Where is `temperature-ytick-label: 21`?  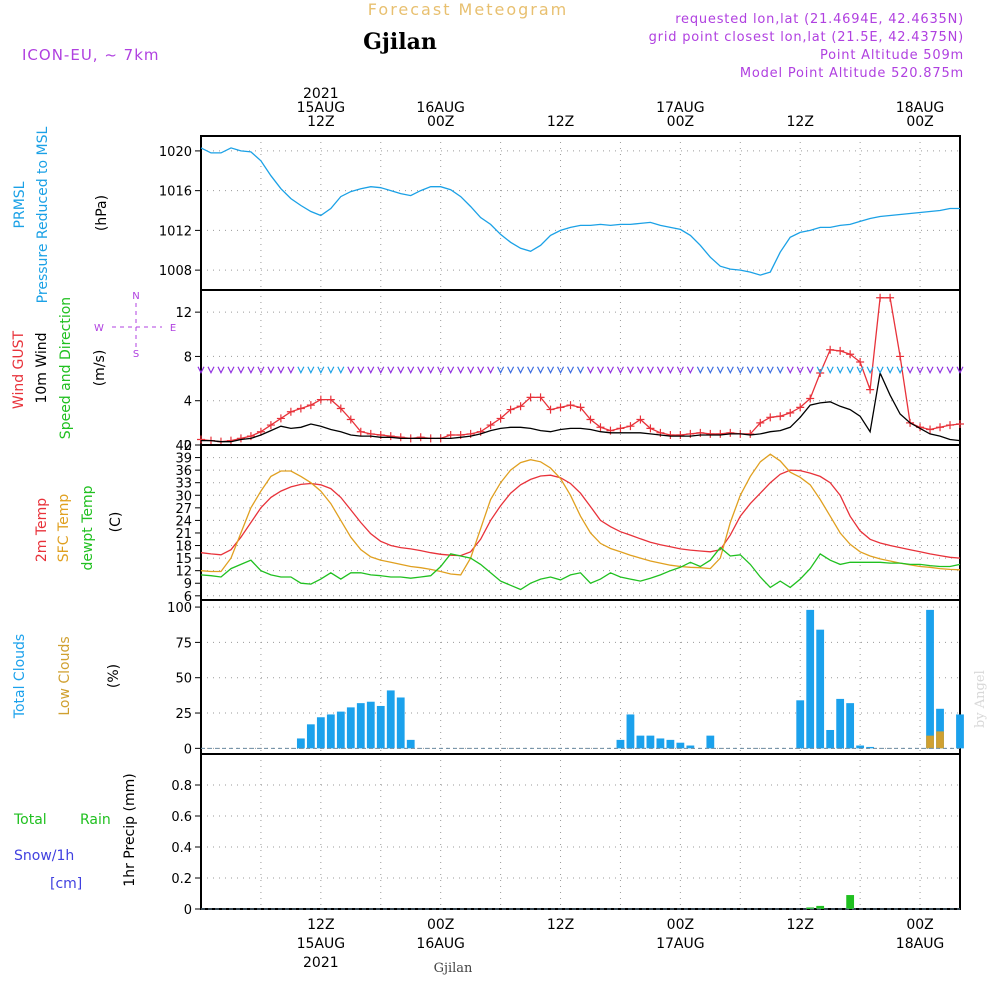
temperature-ytick-label: 21 is located at coordinates (183, 534).